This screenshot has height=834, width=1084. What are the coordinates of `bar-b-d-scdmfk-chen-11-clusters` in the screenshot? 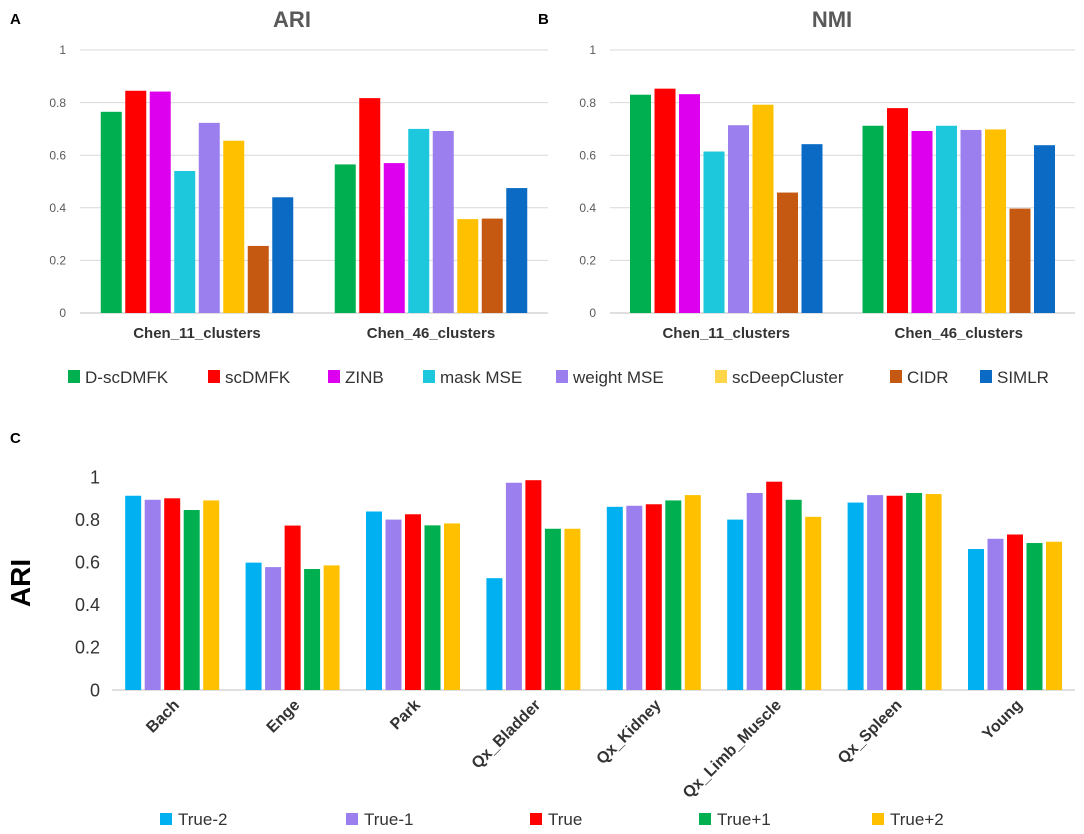 It's located at (640, 204).